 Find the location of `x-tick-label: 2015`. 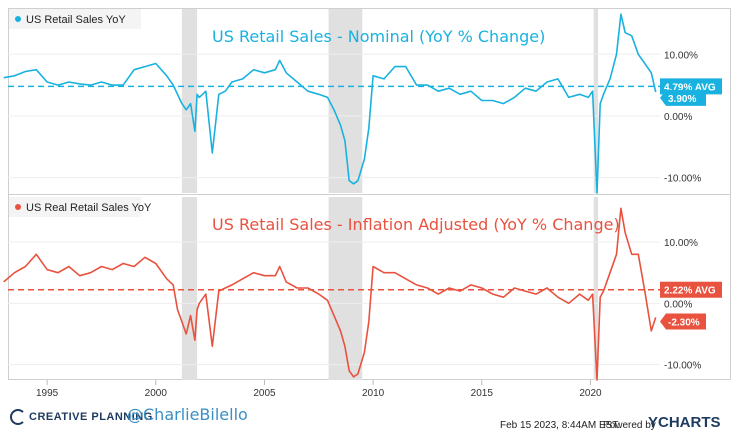

x-tick-label: 2015 is located at coordinates (482, 393).